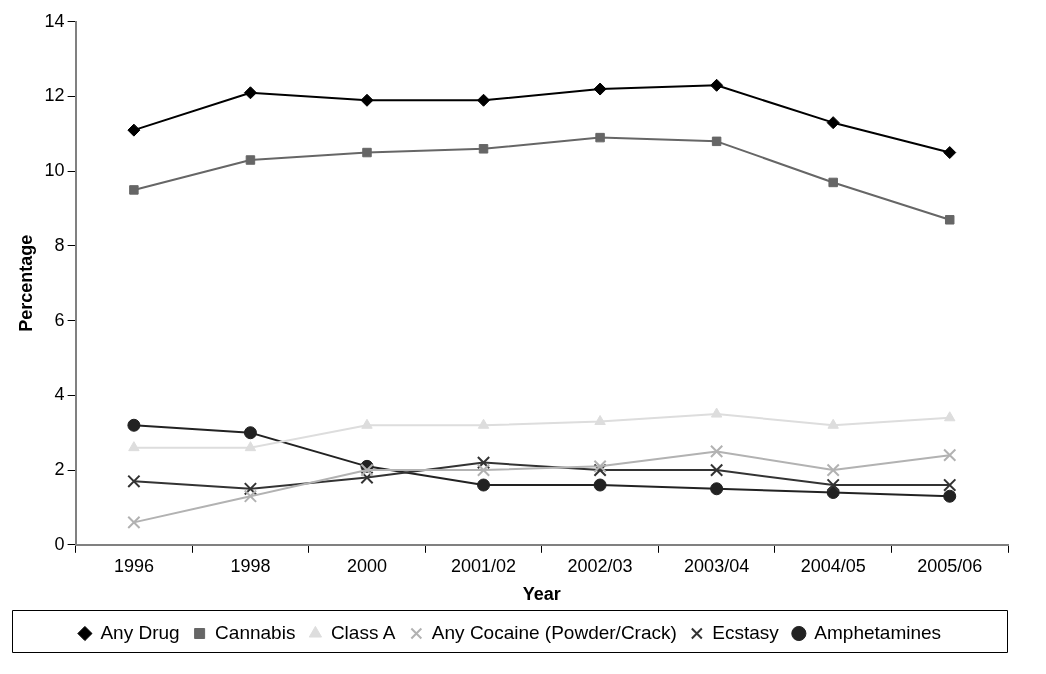  What do you see at coordinates (54, 95) in the screenshot?
I see `y-tick-label: 12` at bounding box center [54, 95].